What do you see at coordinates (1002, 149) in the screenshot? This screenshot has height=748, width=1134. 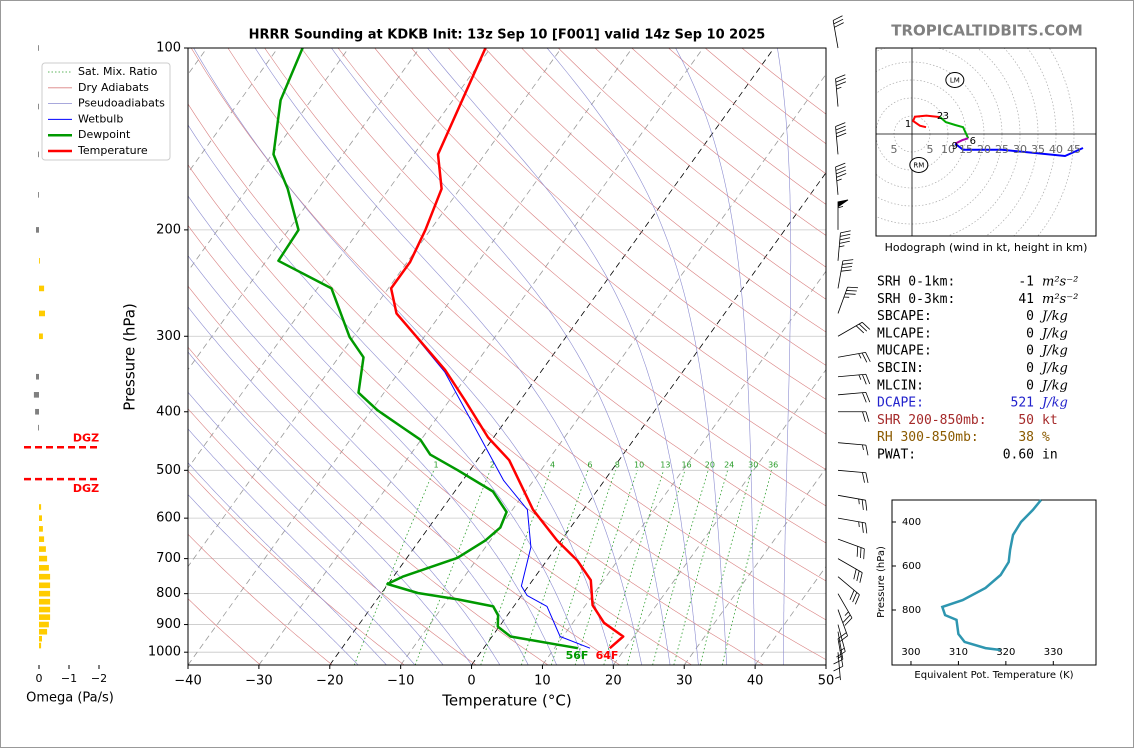 I see `hodograph-ring-label: 25` at bounding box center [1002, 149].